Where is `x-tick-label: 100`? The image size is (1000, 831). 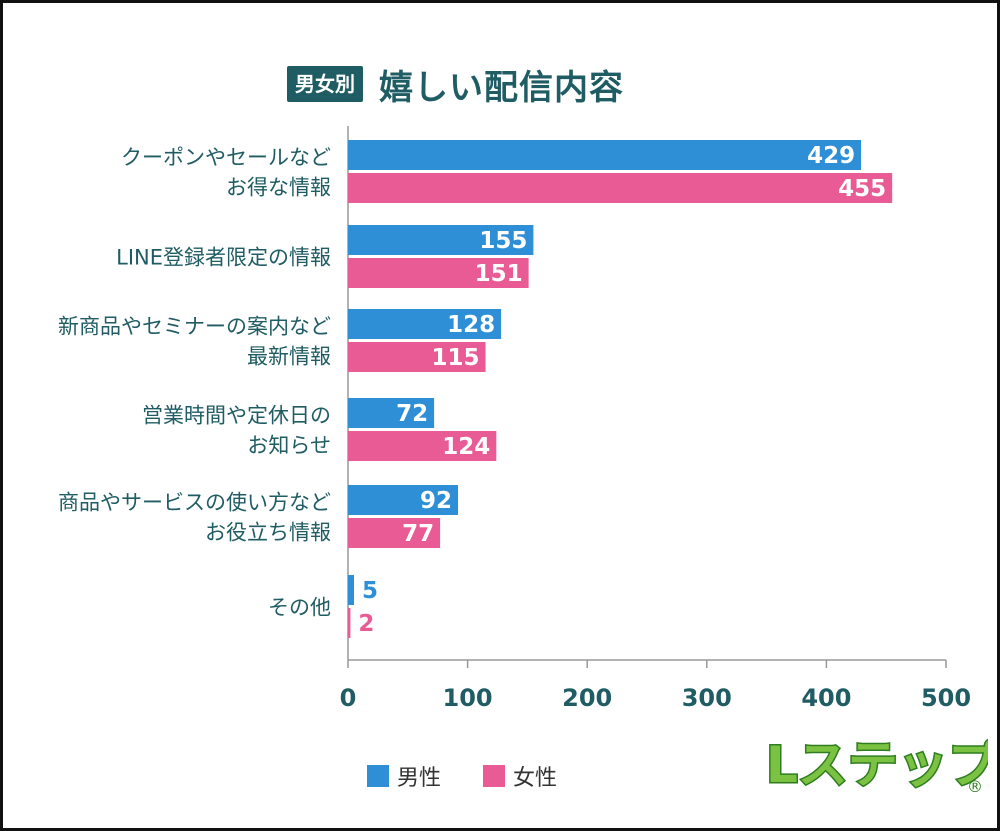
x-tick-label: 100 is located at coordinates (468, 698).